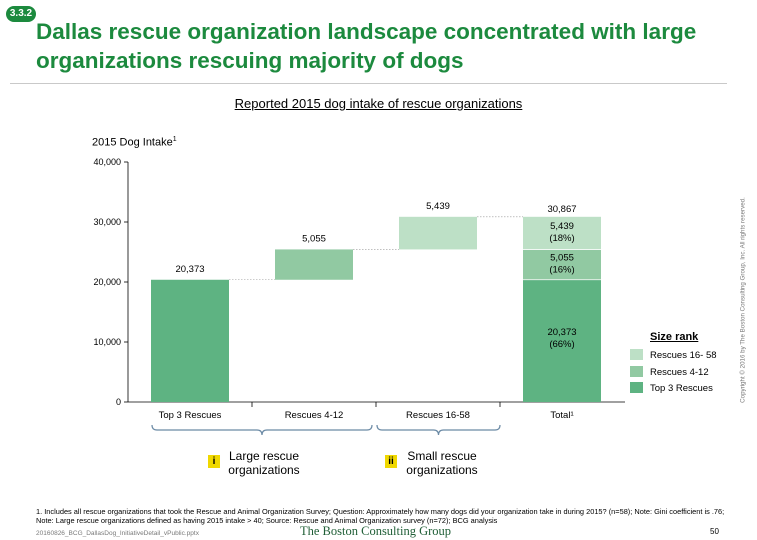 The image size is (757, 540). What do you see at coordinates (674, 337) in the screenshot?
I see `legend-title: Size rank` at bounding box center [674, 337].